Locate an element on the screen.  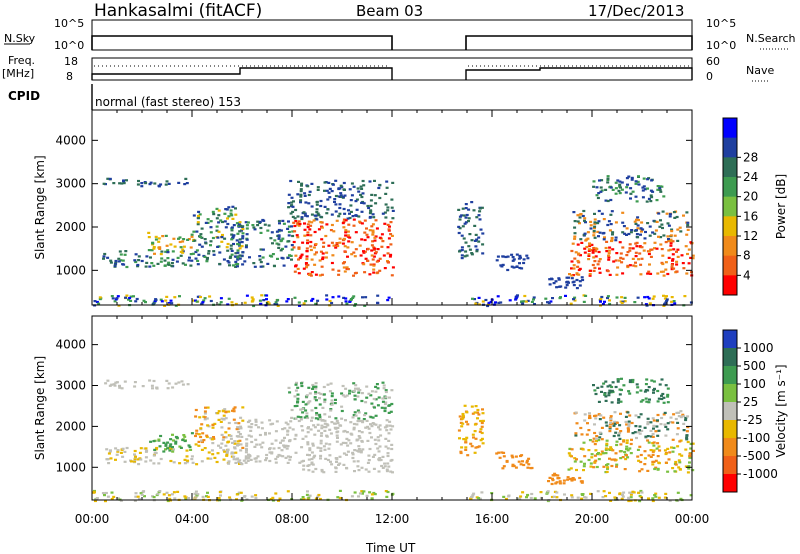
colorbar-title: Power [dB] is located at coordinates (781, 206).